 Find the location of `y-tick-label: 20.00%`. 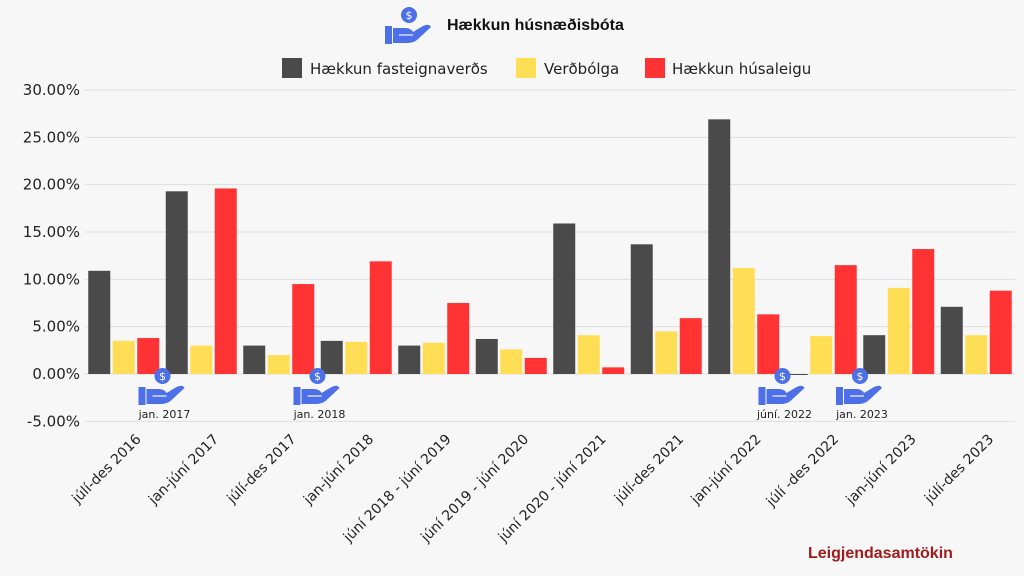

y-tick-label: 20.00% is located at coordinates (51, 185).